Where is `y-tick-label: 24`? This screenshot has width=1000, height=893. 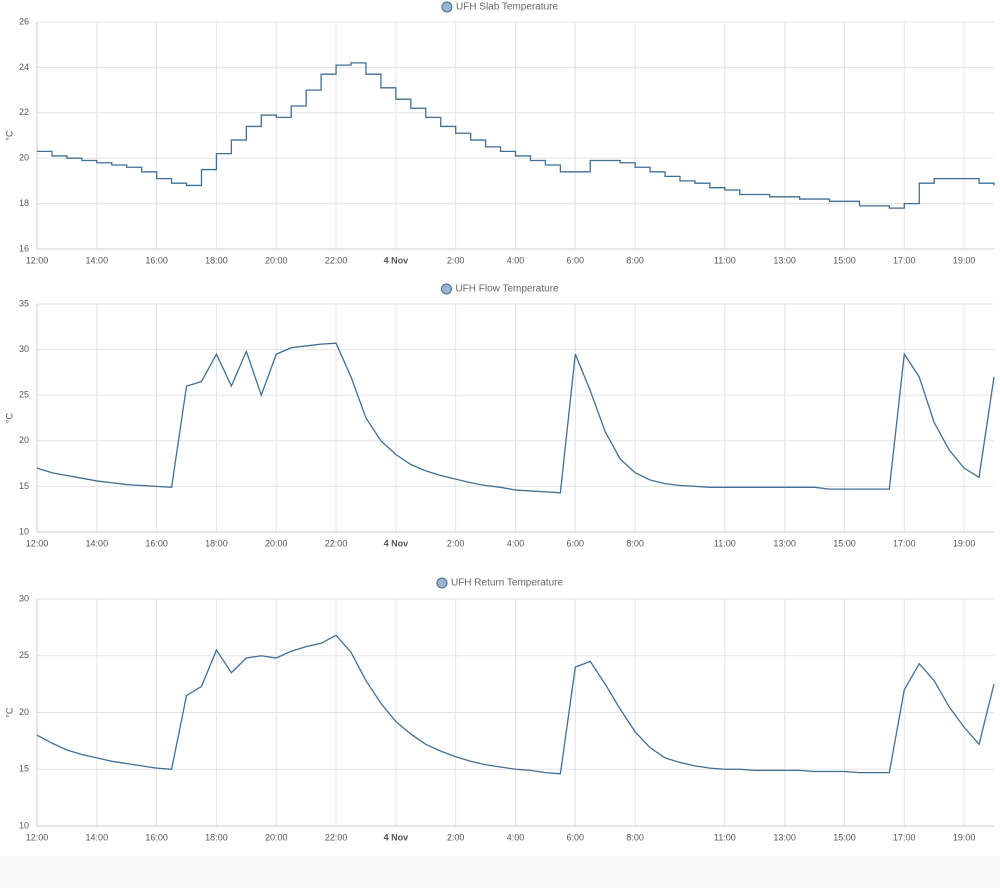 y-tick-label: 24 is located at coordinates (24, 67).